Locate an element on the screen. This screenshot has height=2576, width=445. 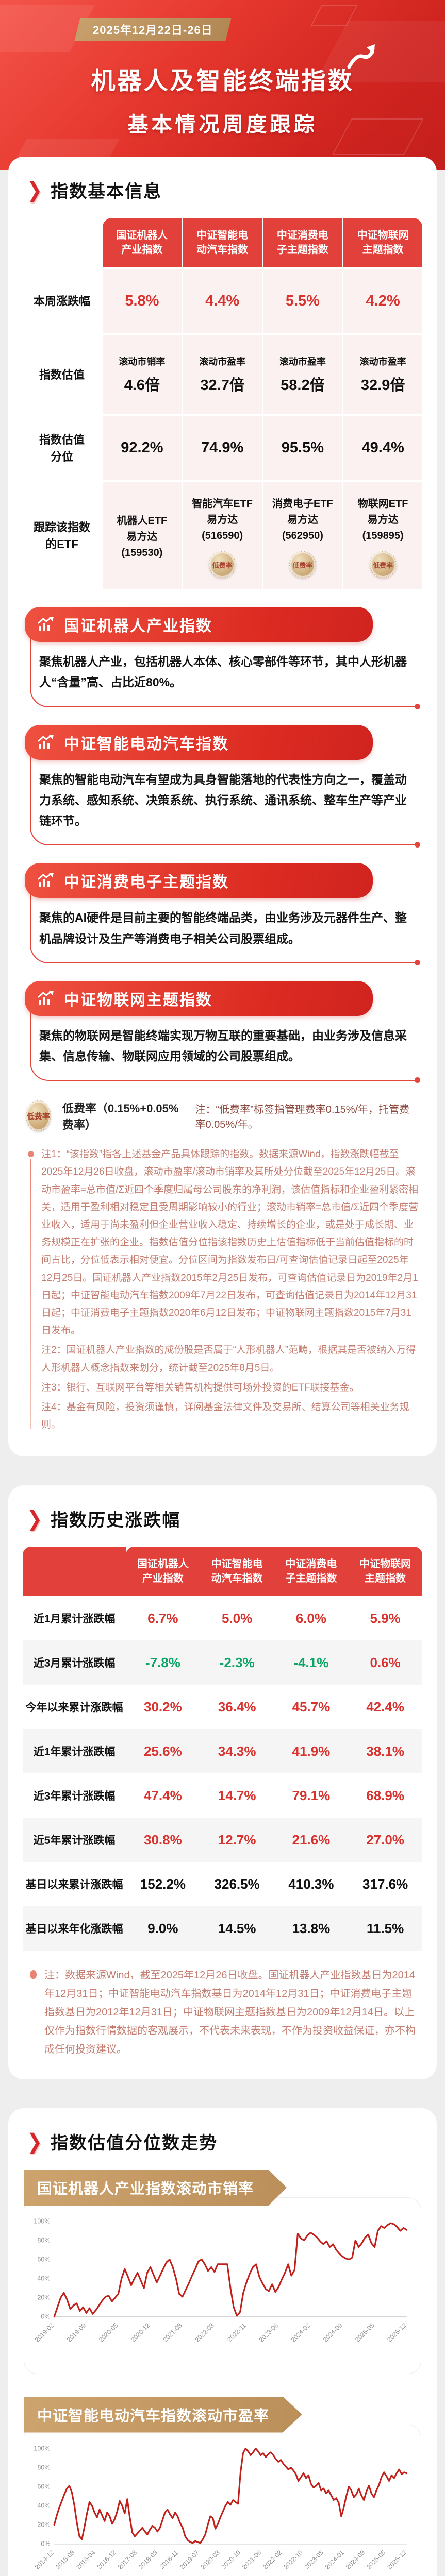
x-axis-tick: 2021-08 is located at coordinates (172, 2333).